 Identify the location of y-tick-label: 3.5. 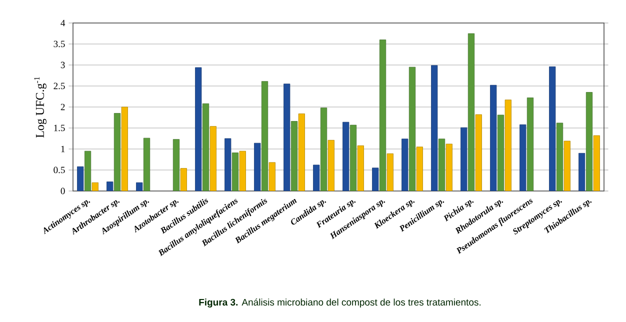
(59, 44).